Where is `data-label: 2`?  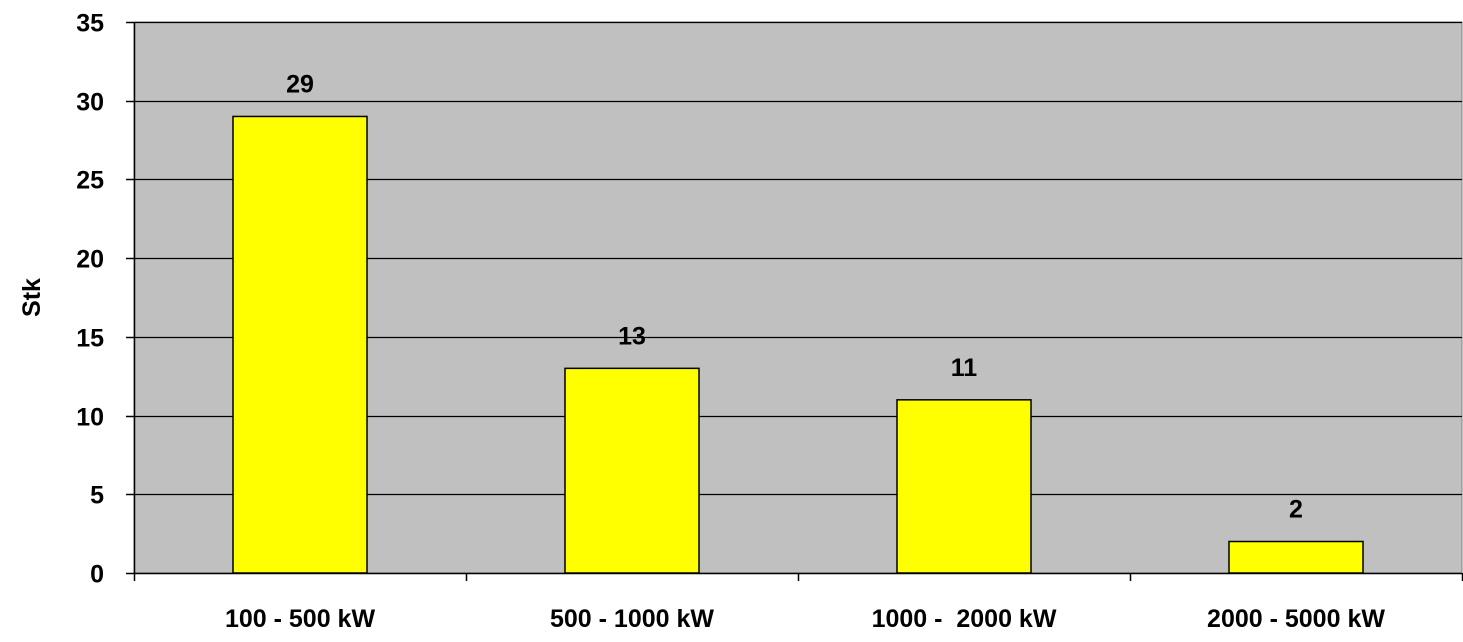 data-label: 2 is located at coordinates (1296, 510).